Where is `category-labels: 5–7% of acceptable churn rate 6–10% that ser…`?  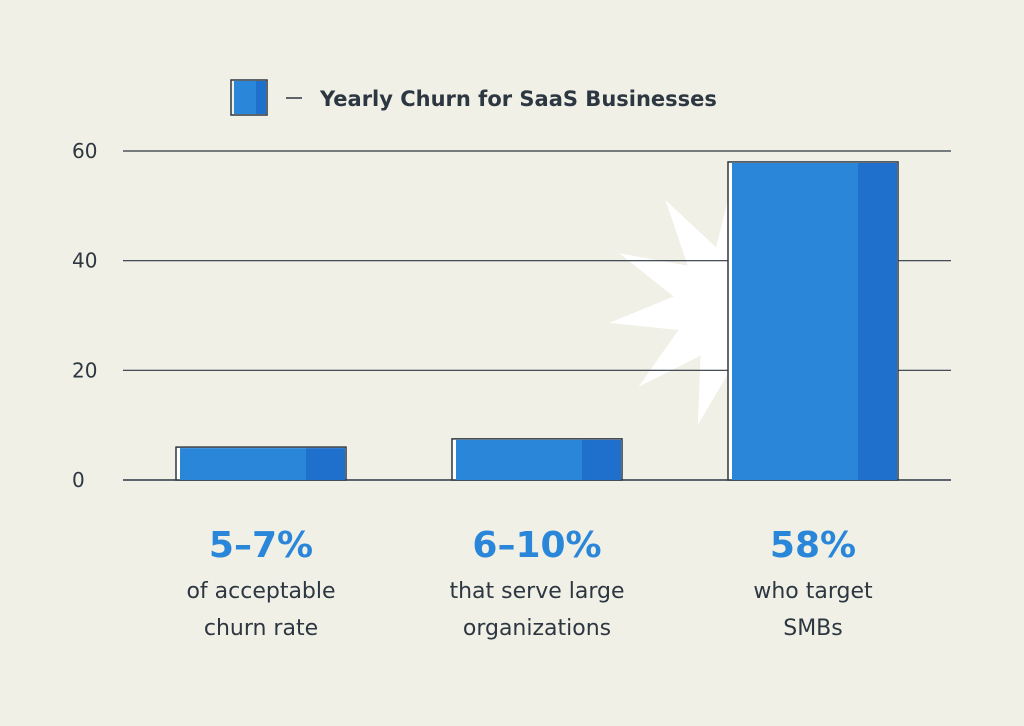 category-labels: 5–7% of acceptable churn rate 6–10% that ser… is located at coordinates (529, 583).